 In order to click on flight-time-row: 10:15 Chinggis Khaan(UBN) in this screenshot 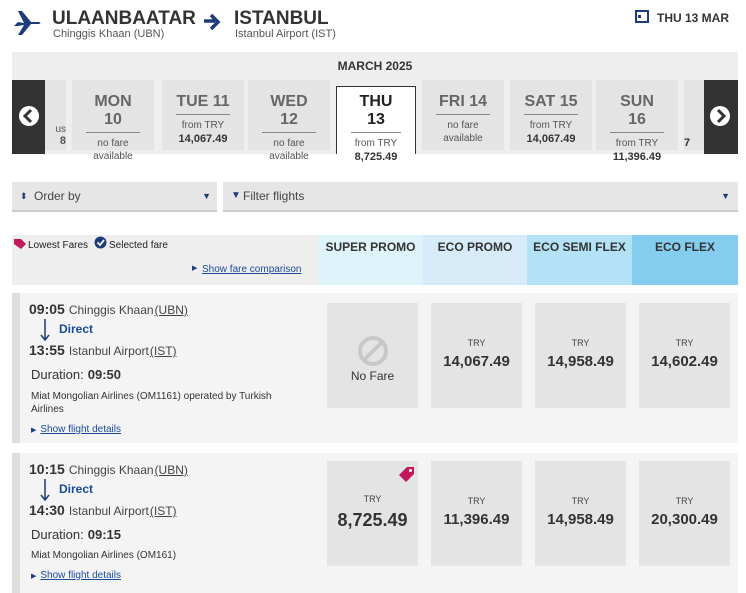, I will do `click(108, 469)`.